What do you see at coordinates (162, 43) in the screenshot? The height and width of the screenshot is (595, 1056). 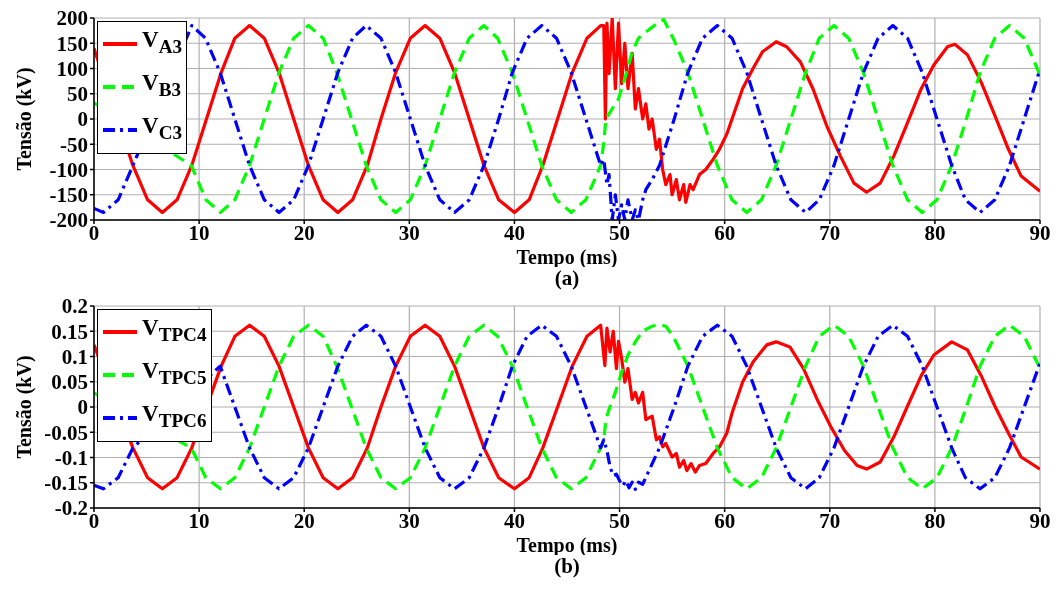 I see `legend-label: V$_{A3}$` at bounding box center [162, 43].